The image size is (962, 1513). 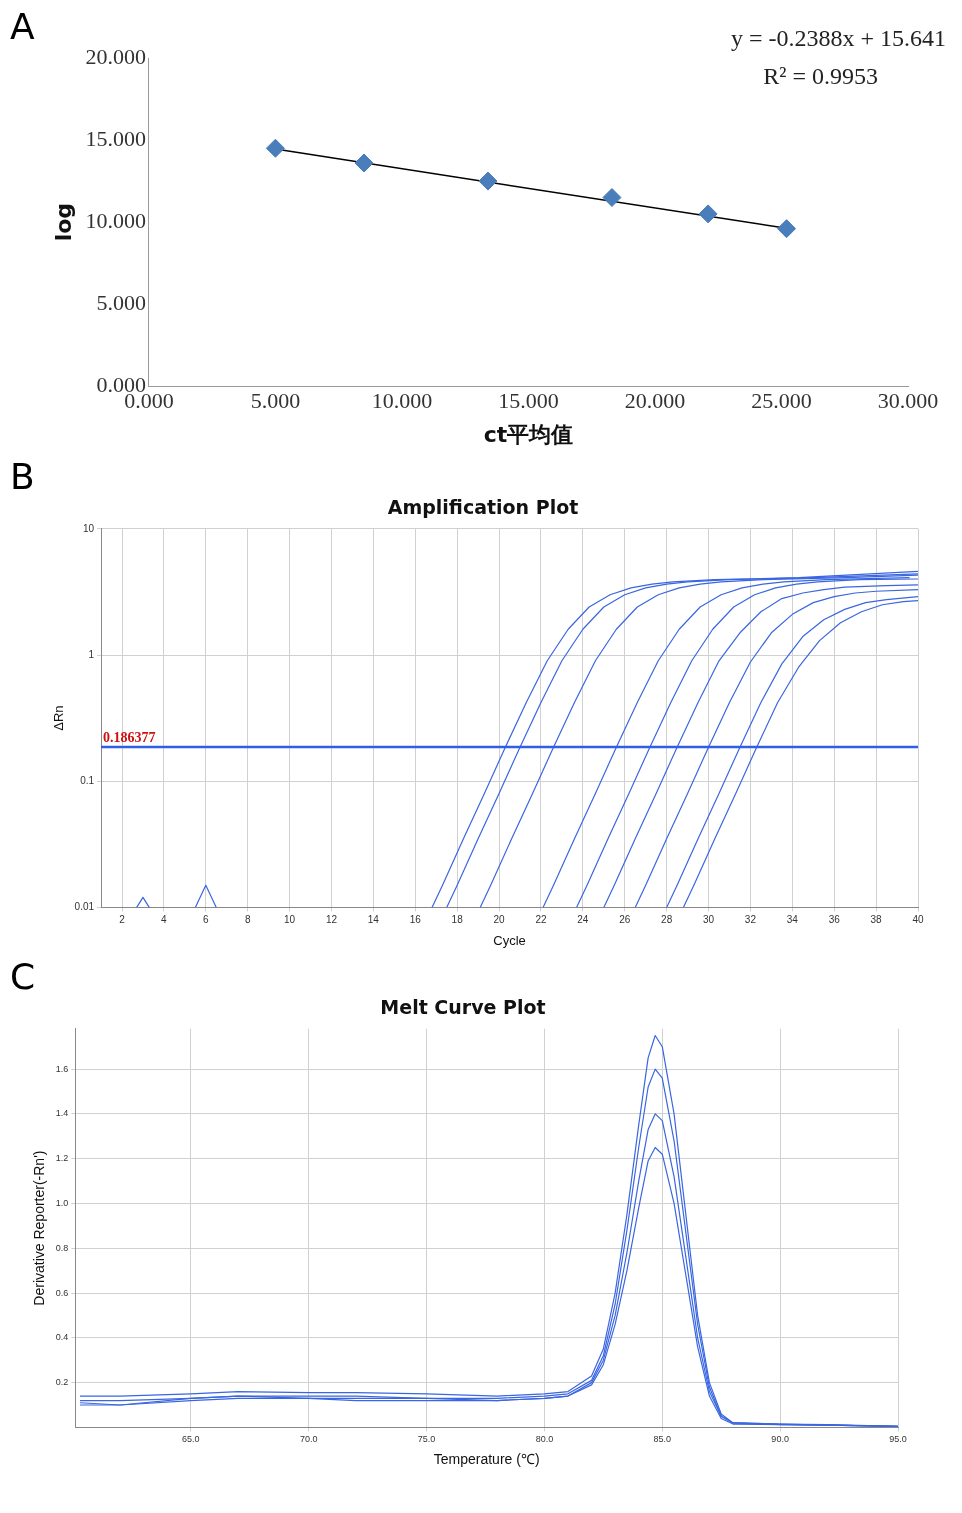 I want to click on x-tick-label: 38, so click(x=876, y=920).